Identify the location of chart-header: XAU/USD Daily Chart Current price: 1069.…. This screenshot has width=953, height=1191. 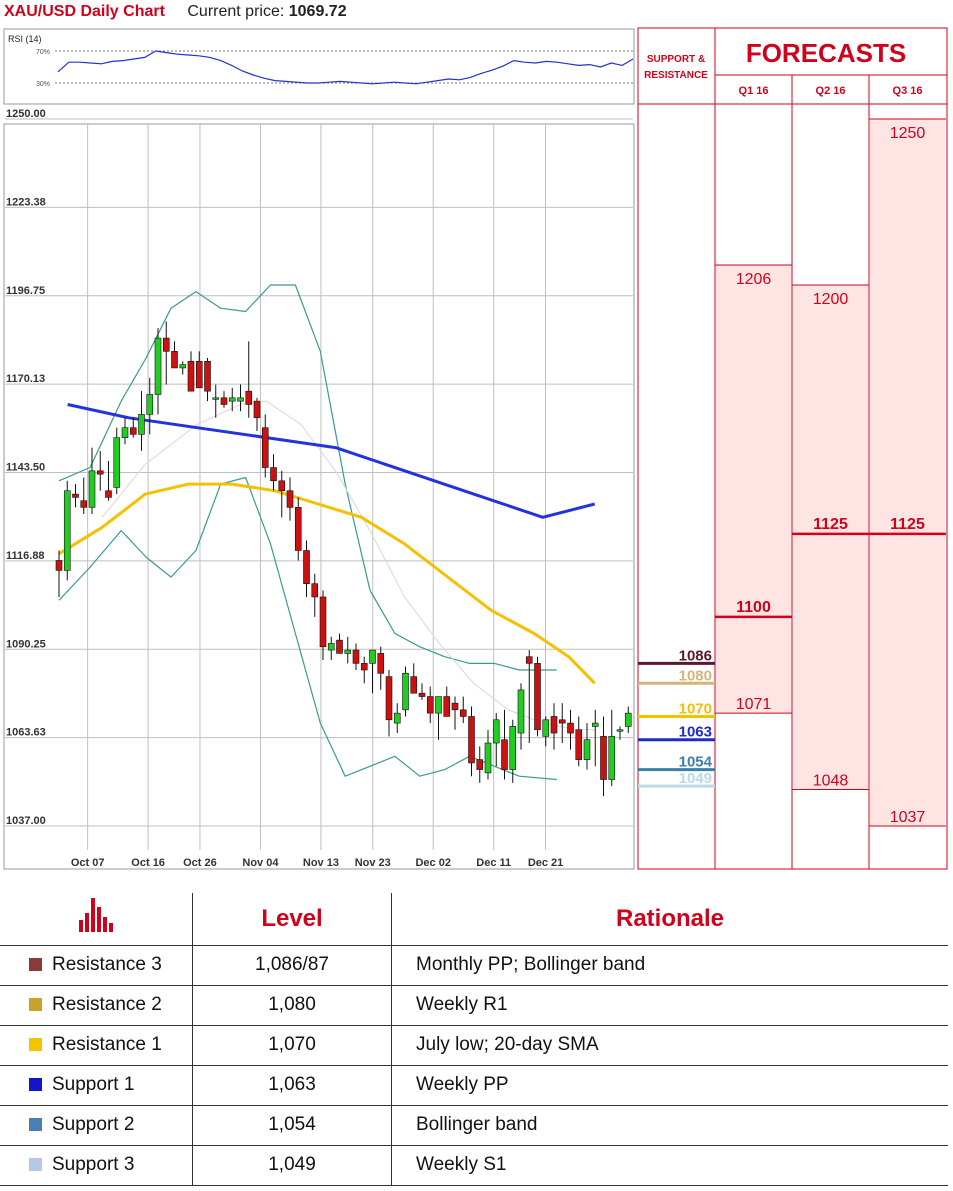
(175, 14).